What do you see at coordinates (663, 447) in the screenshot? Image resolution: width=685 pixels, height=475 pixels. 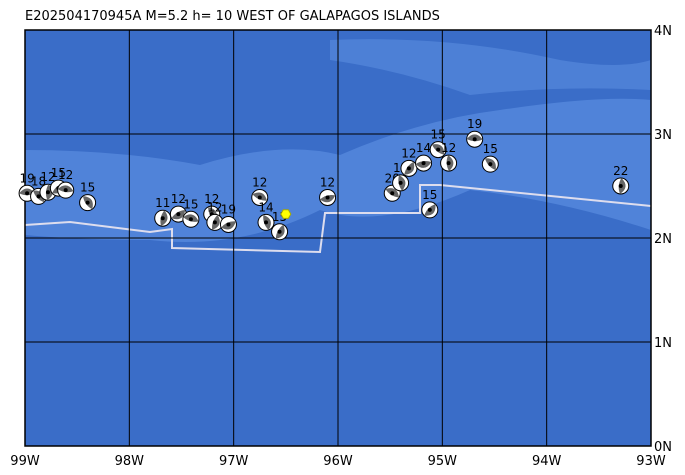 I see `y-tick-label: 0N` at bounding box center [663, 447].